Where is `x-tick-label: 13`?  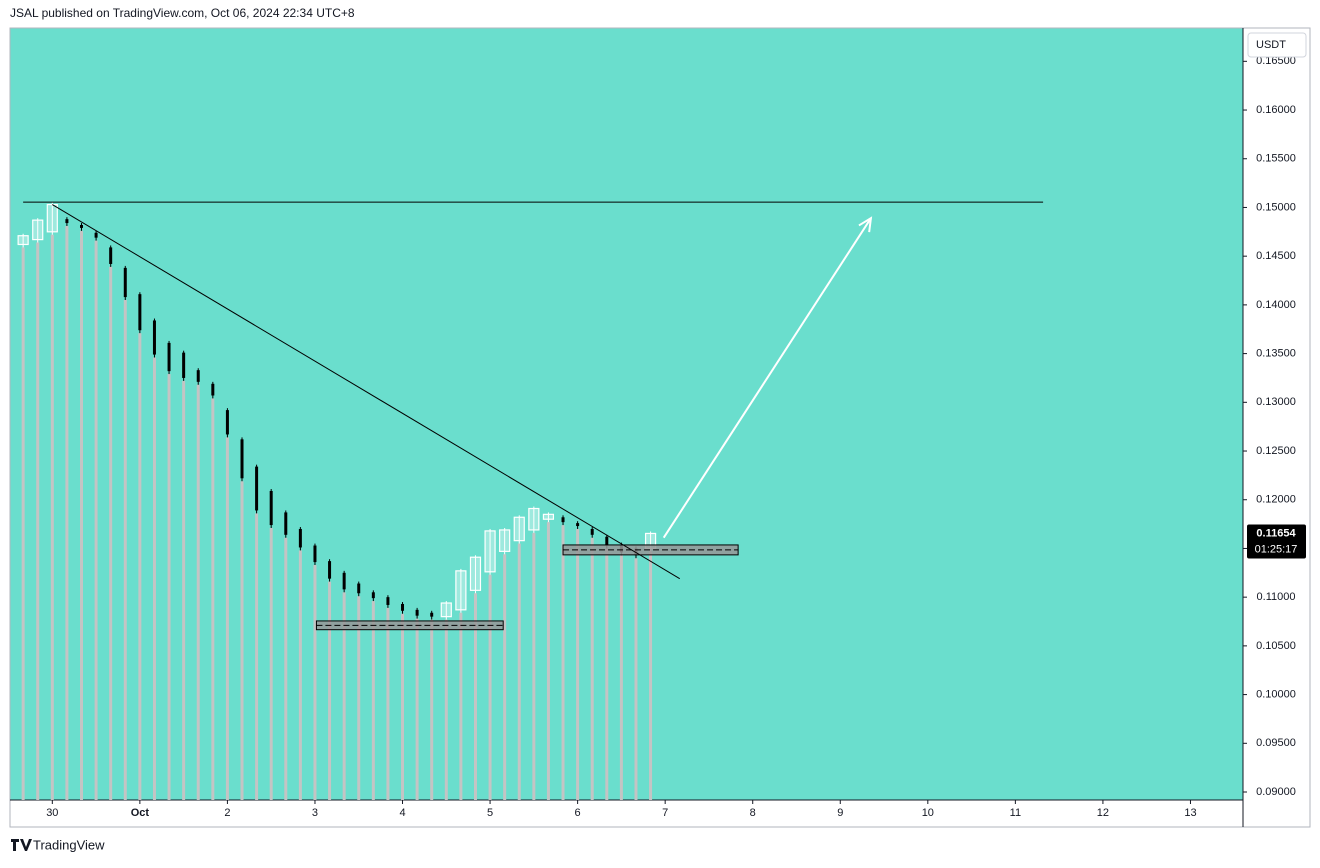 x-tick-label: 13 is located at coordinates (1190, 813).